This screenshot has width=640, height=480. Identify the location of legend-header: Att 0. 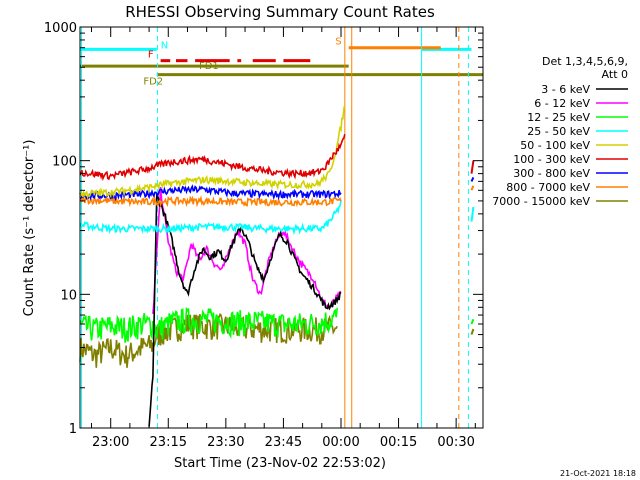
(615, 74).